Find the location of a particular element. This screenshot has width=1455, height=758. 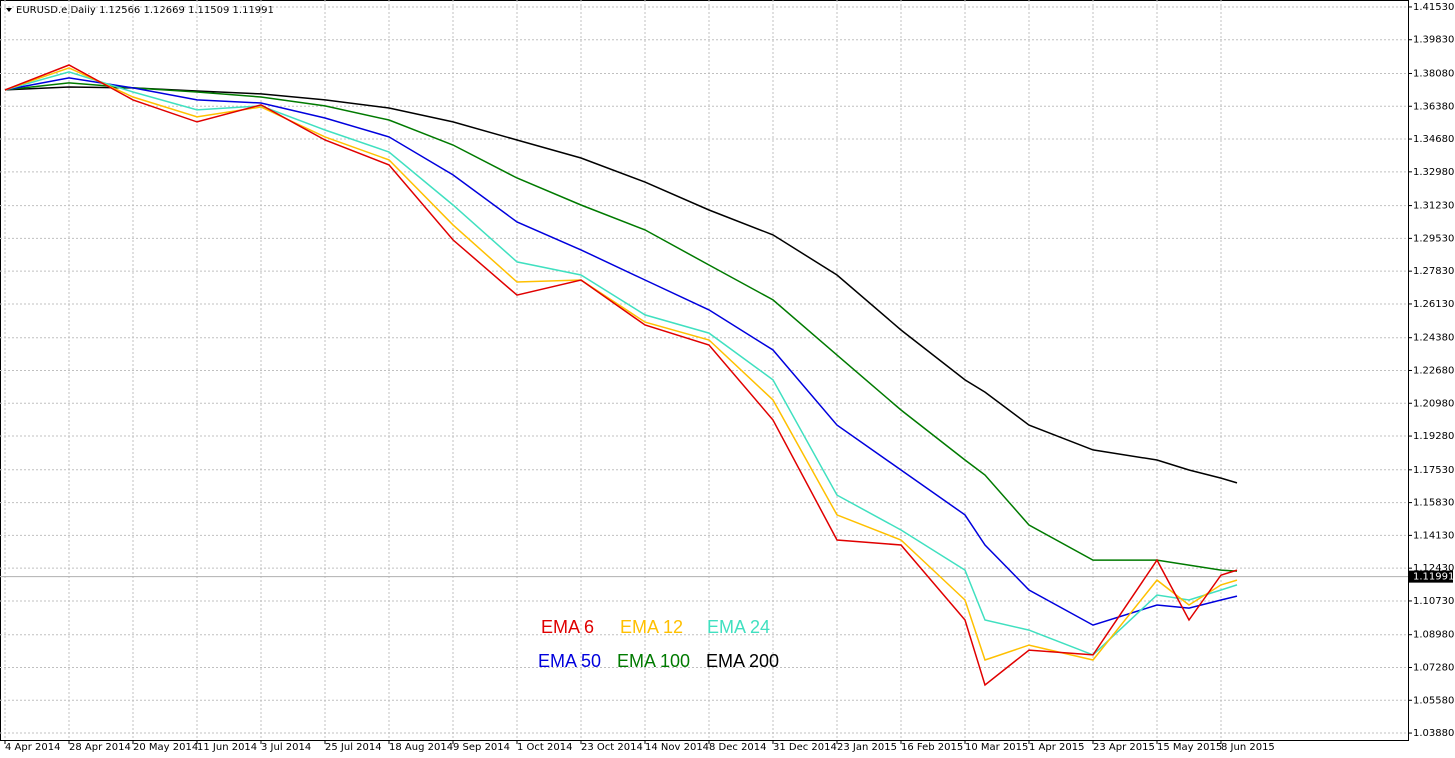

y-tick-label: 1.41530 is located at coordinates (1433, 7).